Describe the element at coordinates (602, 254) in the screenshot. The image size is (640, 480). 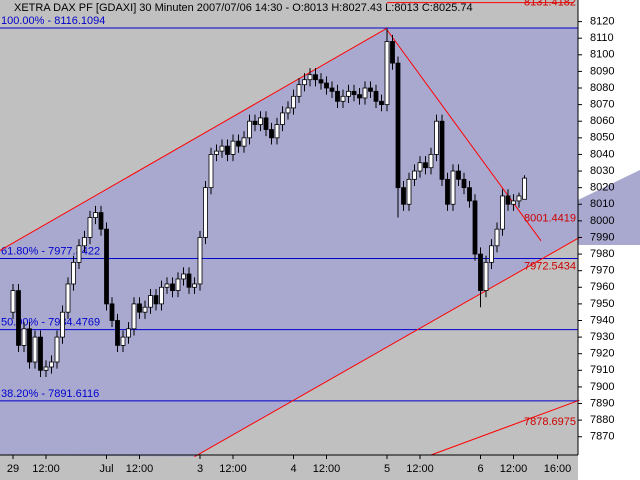
I see `y-tick-label: 7980` at that location.